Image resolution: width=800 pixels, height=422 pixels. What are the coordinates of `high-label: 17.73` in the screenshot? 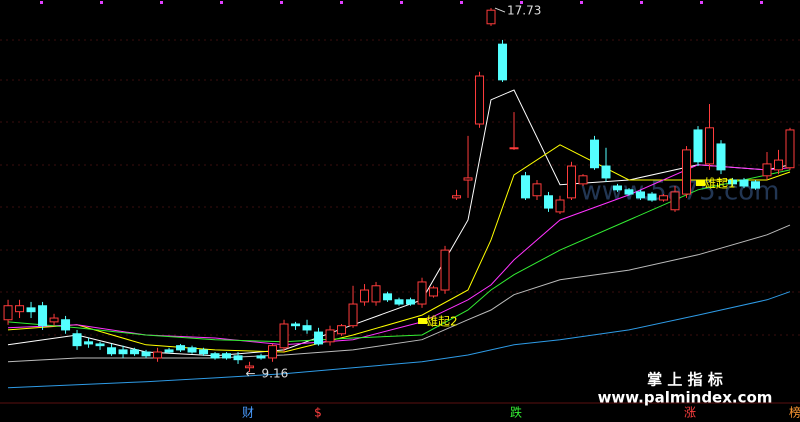 It's located at (524, 11).